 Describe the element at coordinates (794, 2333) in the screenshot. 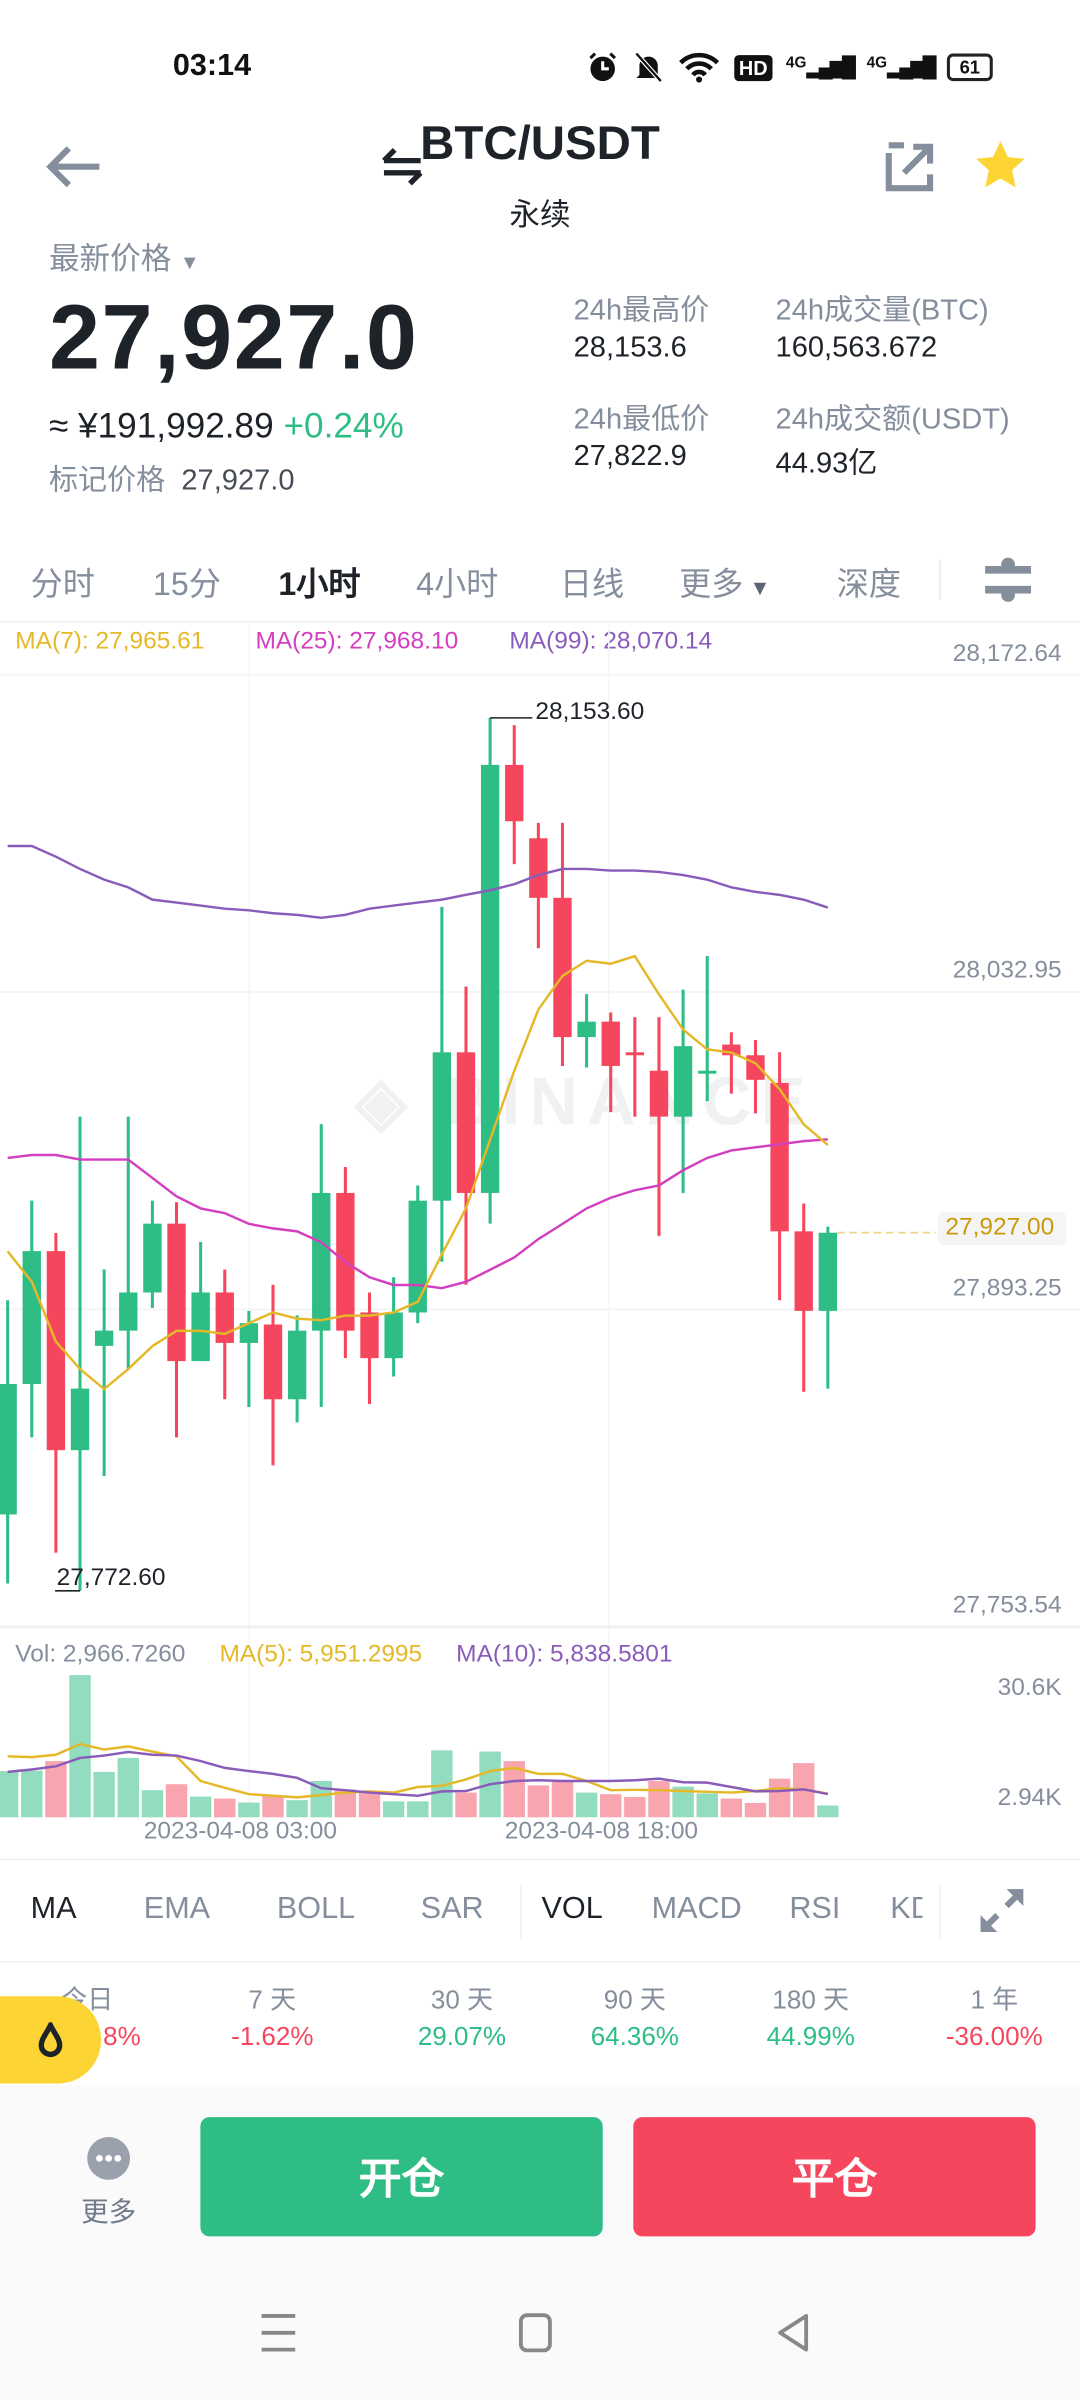

I see `back-nav-icon` at that location.